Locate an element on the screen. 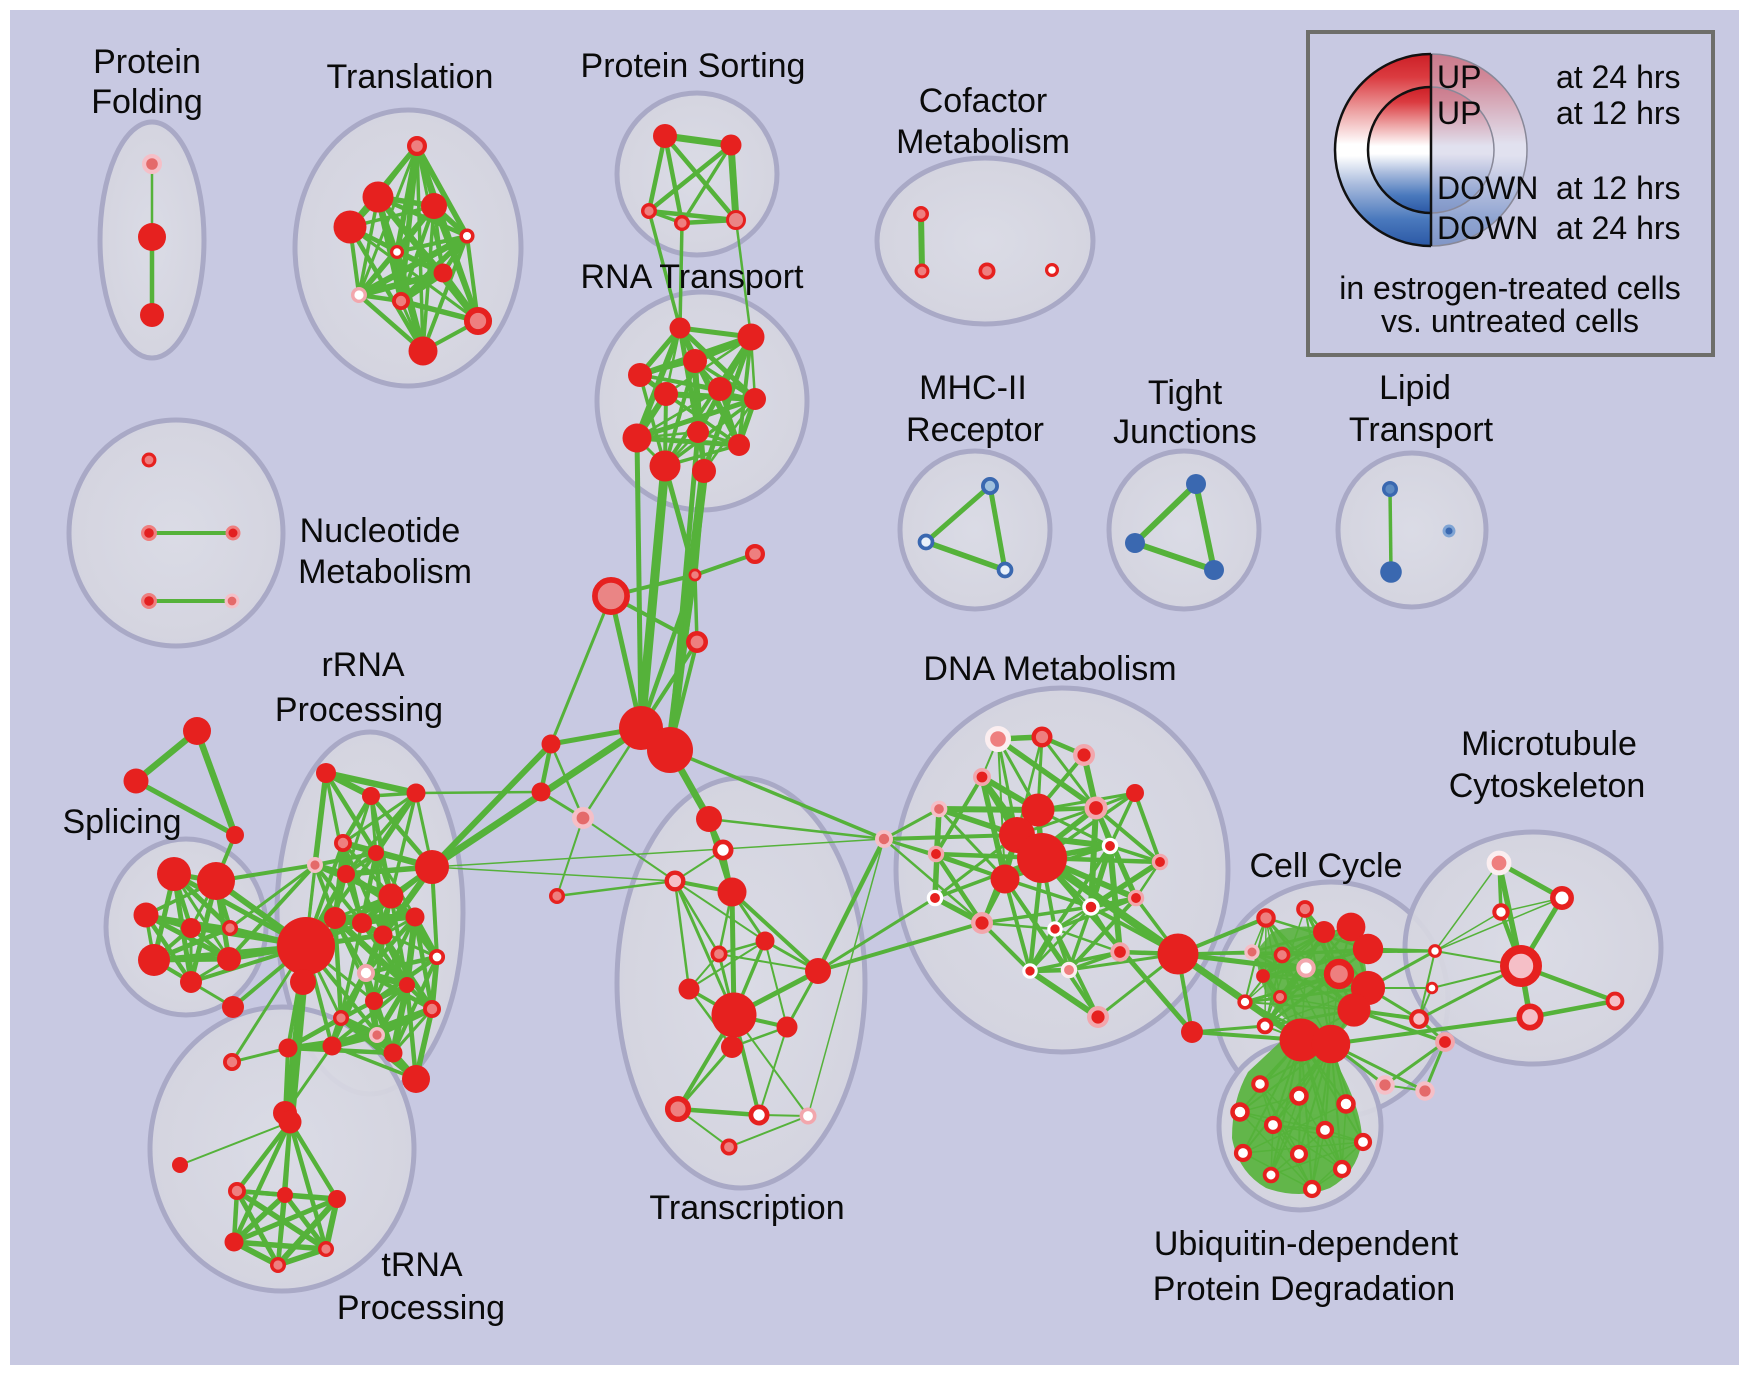 Image resolution: width=1750 pixels, height=1376 pixels. svg-text: Transport is located at coordinates (1421, 430).